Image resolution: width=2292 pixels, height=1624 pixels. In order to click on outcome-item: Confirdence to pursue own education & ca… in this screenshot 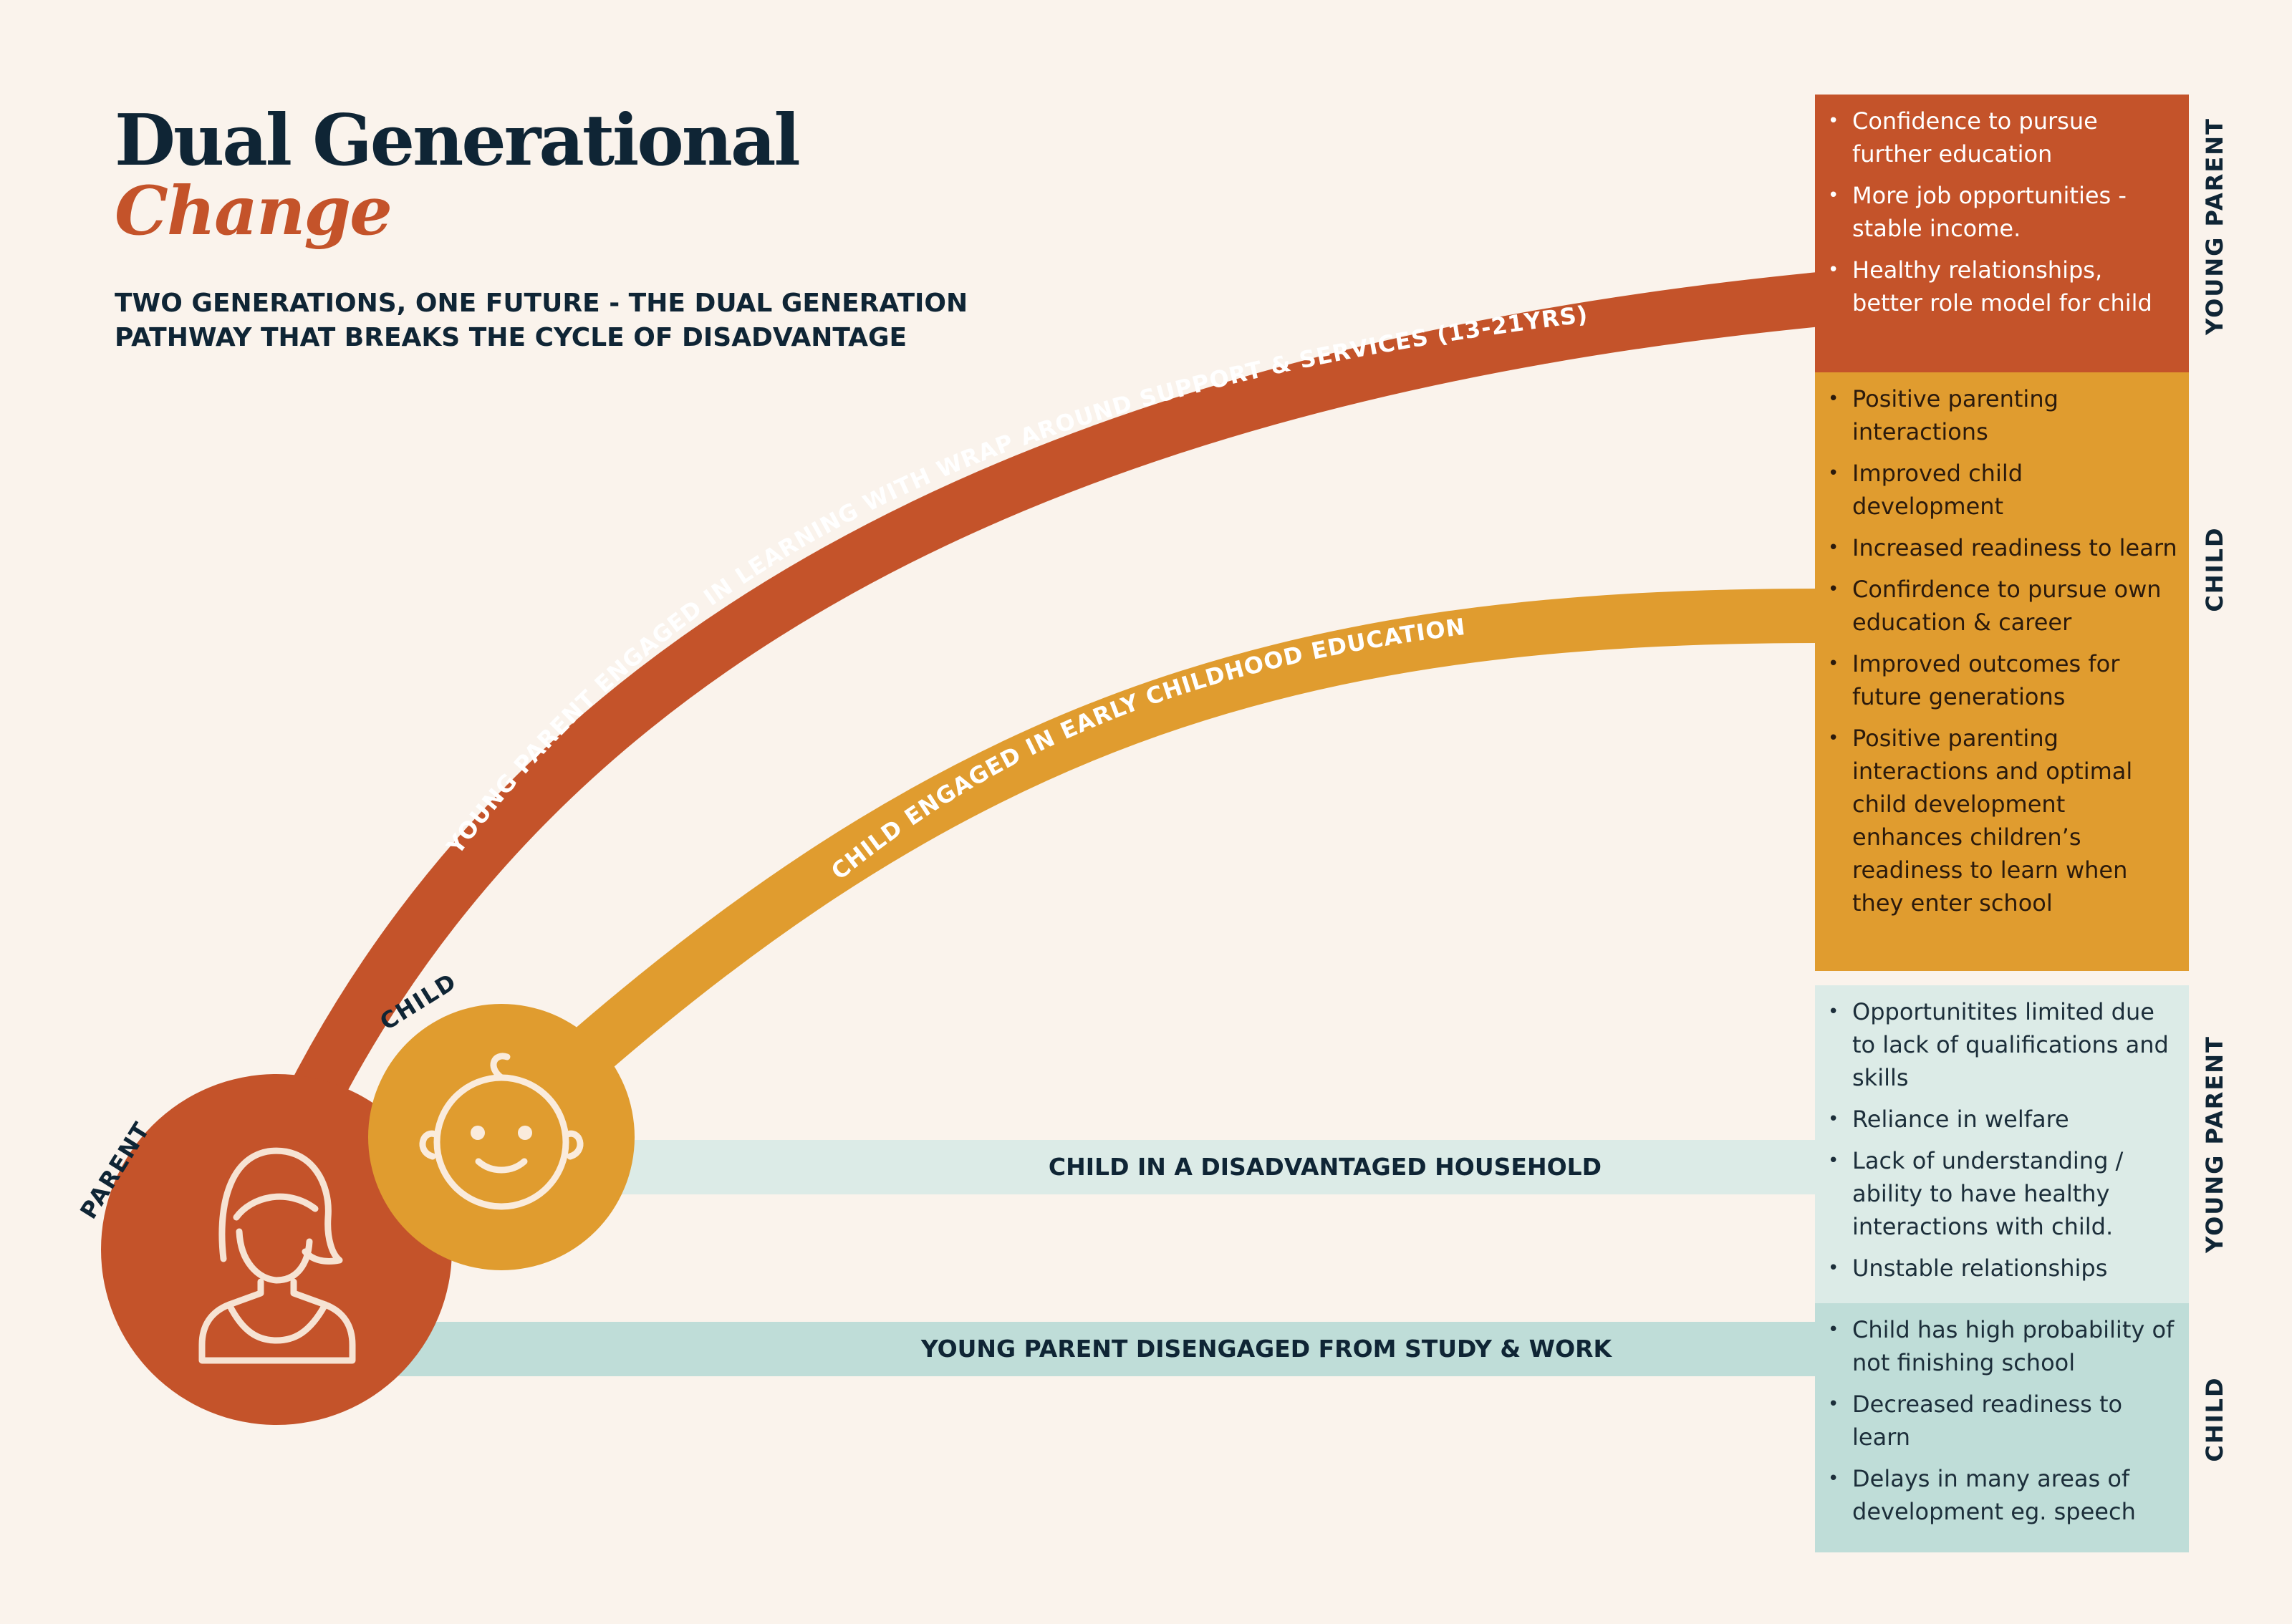, I will do `click(2002, 606)`.